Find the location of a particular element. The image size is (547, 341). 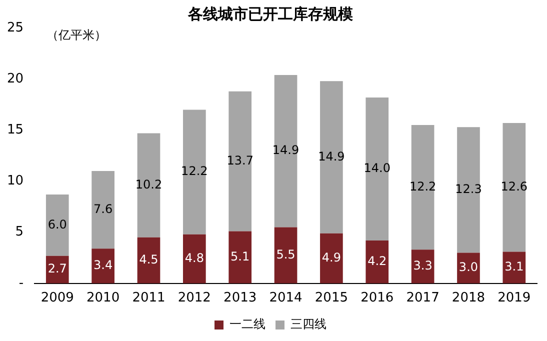

y-tick-label: 20 is located at coordinates (15, 78).